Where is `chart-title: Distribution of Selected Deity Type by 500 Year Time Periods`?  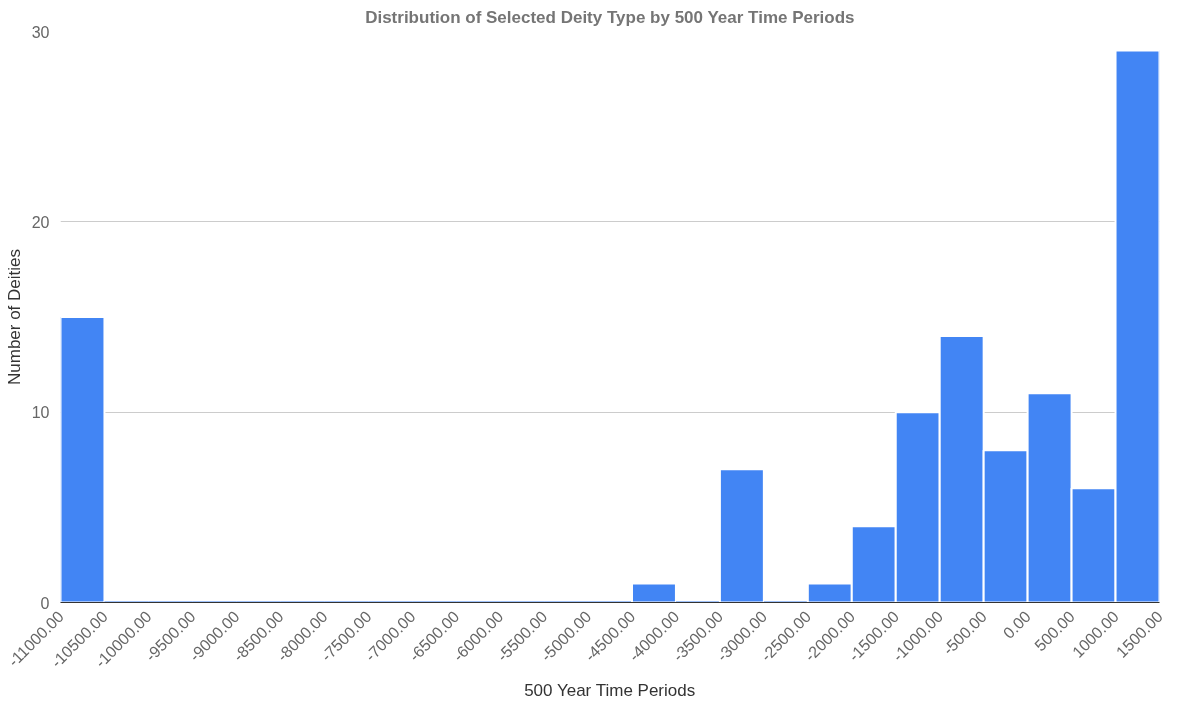
chart-title: Distribution of Selected Deity Type by 500 Year Time Periods is located at coordinates (610, 17).